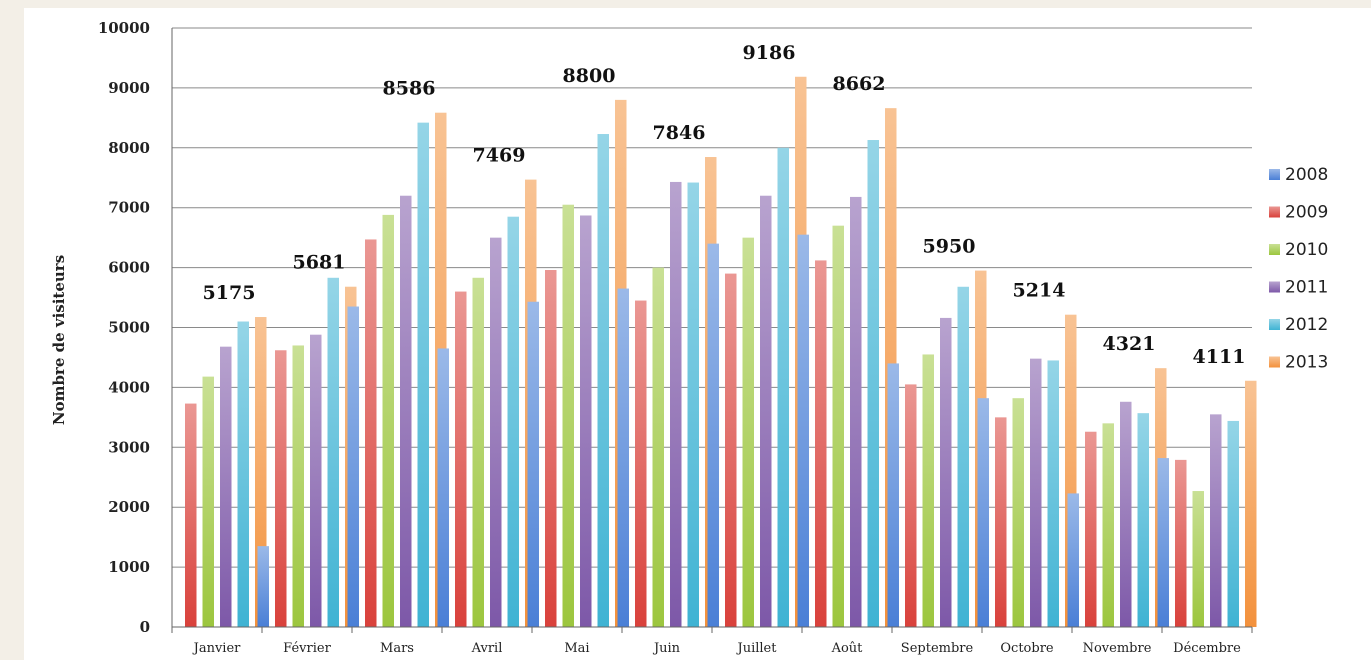  What do you see at coordinates (229, 293) in the screenshot?
I see `data-label: 5175` at bounding box center [229, 293].